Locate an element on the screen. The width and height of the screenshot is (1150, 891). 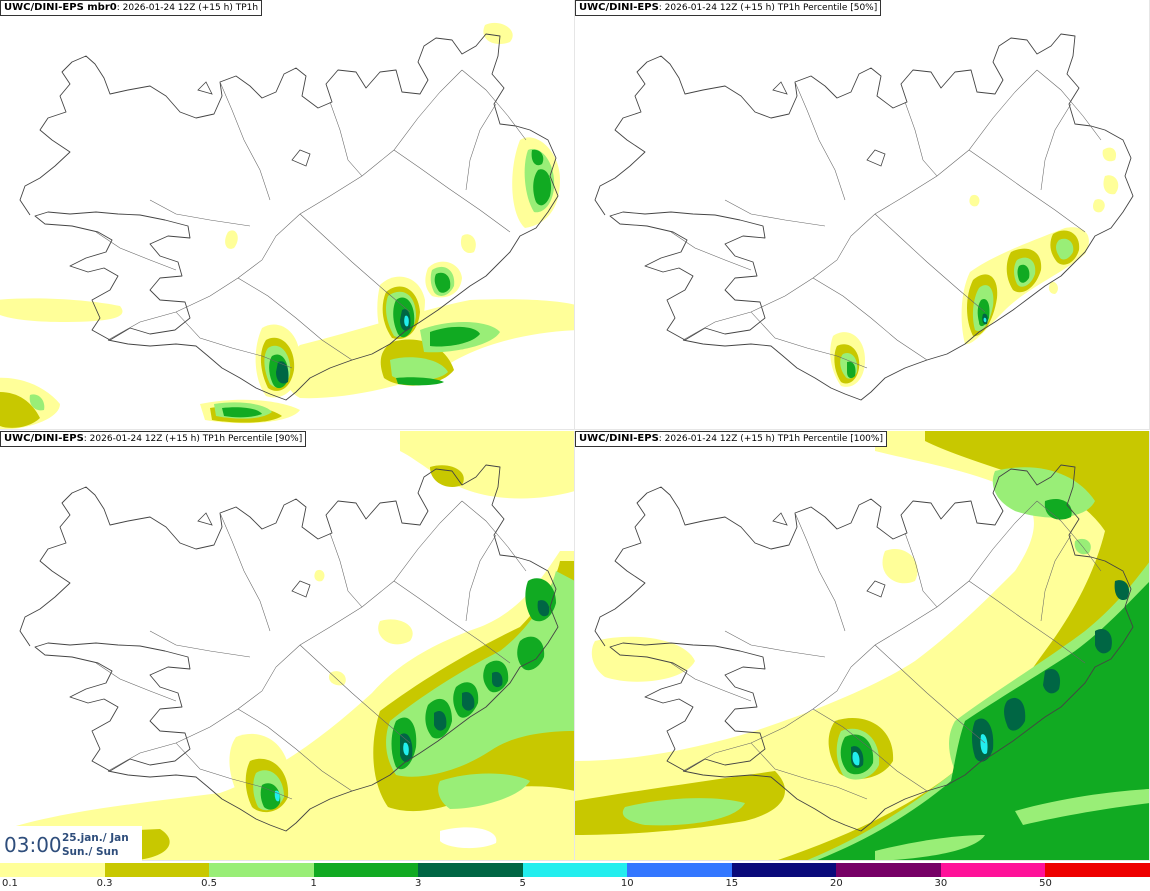
valid-day: Sun./ Sun is located at coordinates (90, 851).